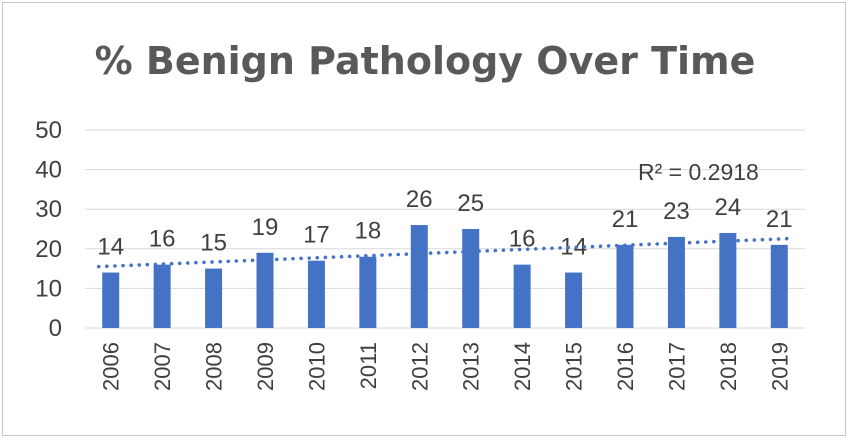 The height and width of the screenshot is (440, 850). What do you see at coordinates (48, 209) in the screenshot?
I see `y-tick-label: 30` at bounding box center [48, 209].